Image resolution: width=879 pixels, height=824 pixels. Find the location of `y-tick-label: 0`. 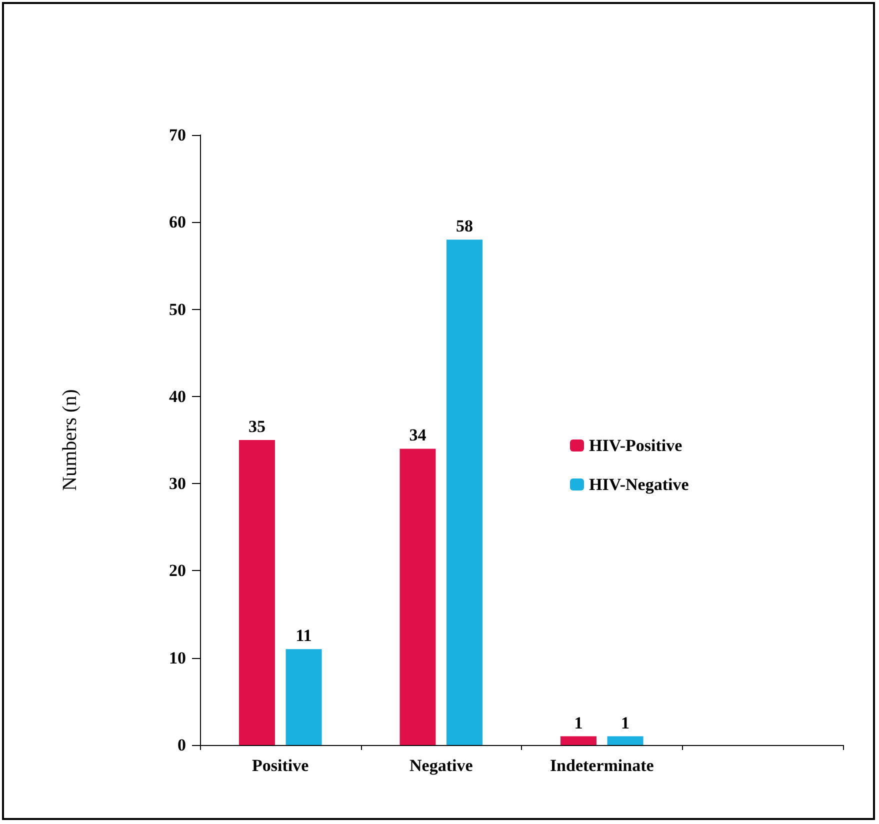

y-tick-label: 0 is located at coordinates (182, 745).